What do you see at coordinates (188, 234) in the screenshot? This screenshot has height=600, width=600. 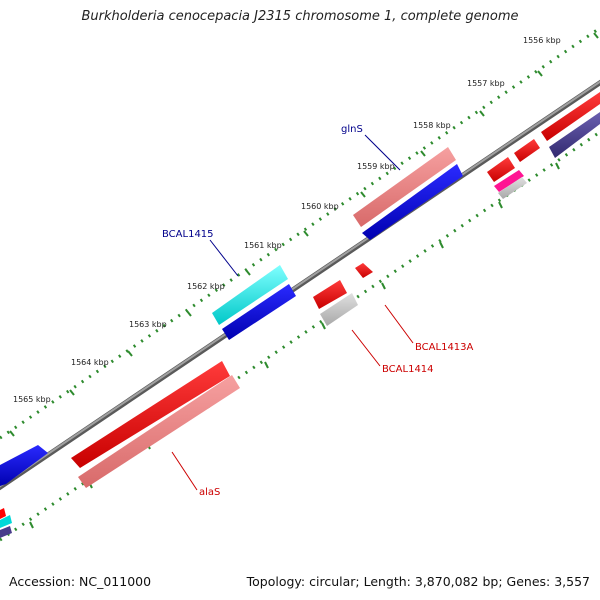 I see `gene-label-BCAL1415: BCAL1415` at bounding box center [188, 234].